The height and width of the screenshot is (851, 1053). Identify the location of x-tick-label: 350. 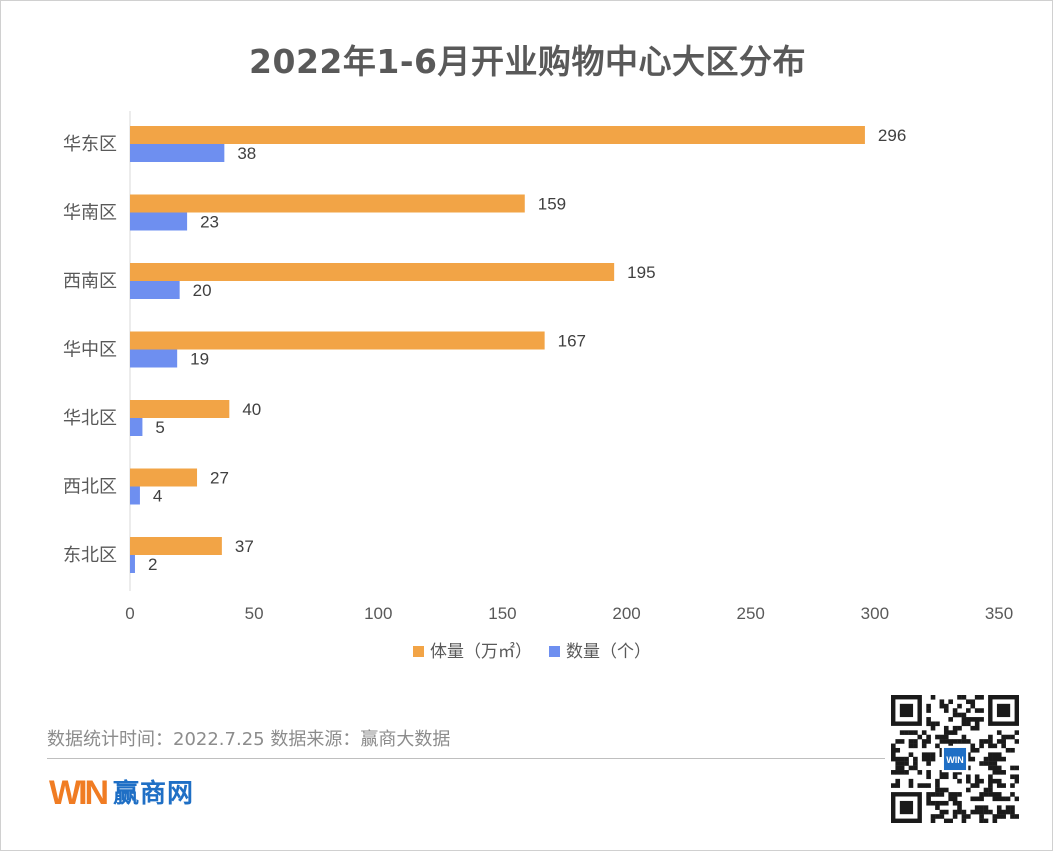
(999, 613).